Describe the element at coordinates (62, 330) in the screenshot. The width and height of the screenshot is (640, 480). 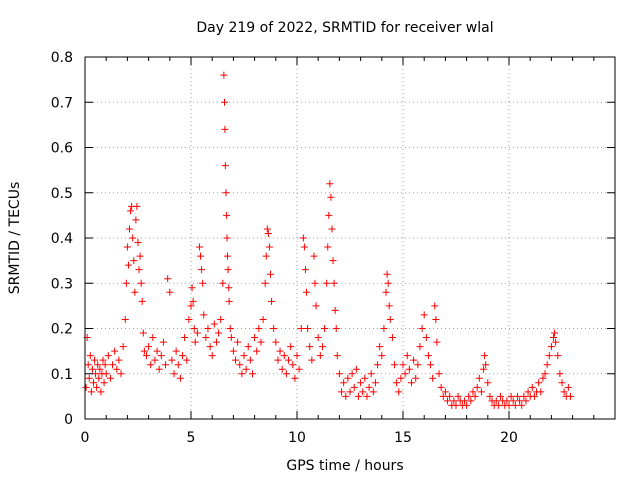
I see `y-tick-label: 0.2` at that location.